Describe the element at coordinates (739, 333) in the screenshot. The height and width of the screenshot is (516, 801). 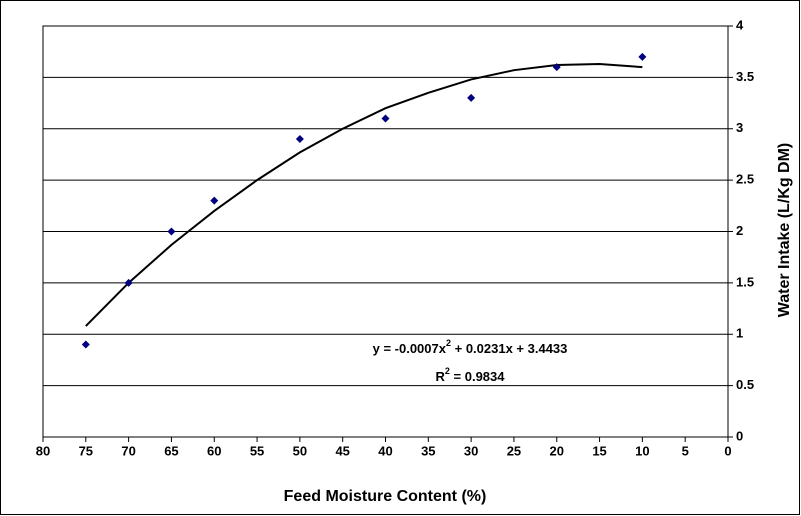
I see `y-tick-label: 1` at that location.